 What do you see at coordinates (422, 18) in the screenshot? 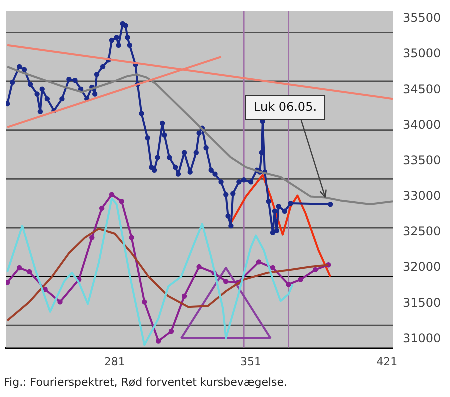
I see `y-tick-label: 35500` at bounding box center [422, 18].